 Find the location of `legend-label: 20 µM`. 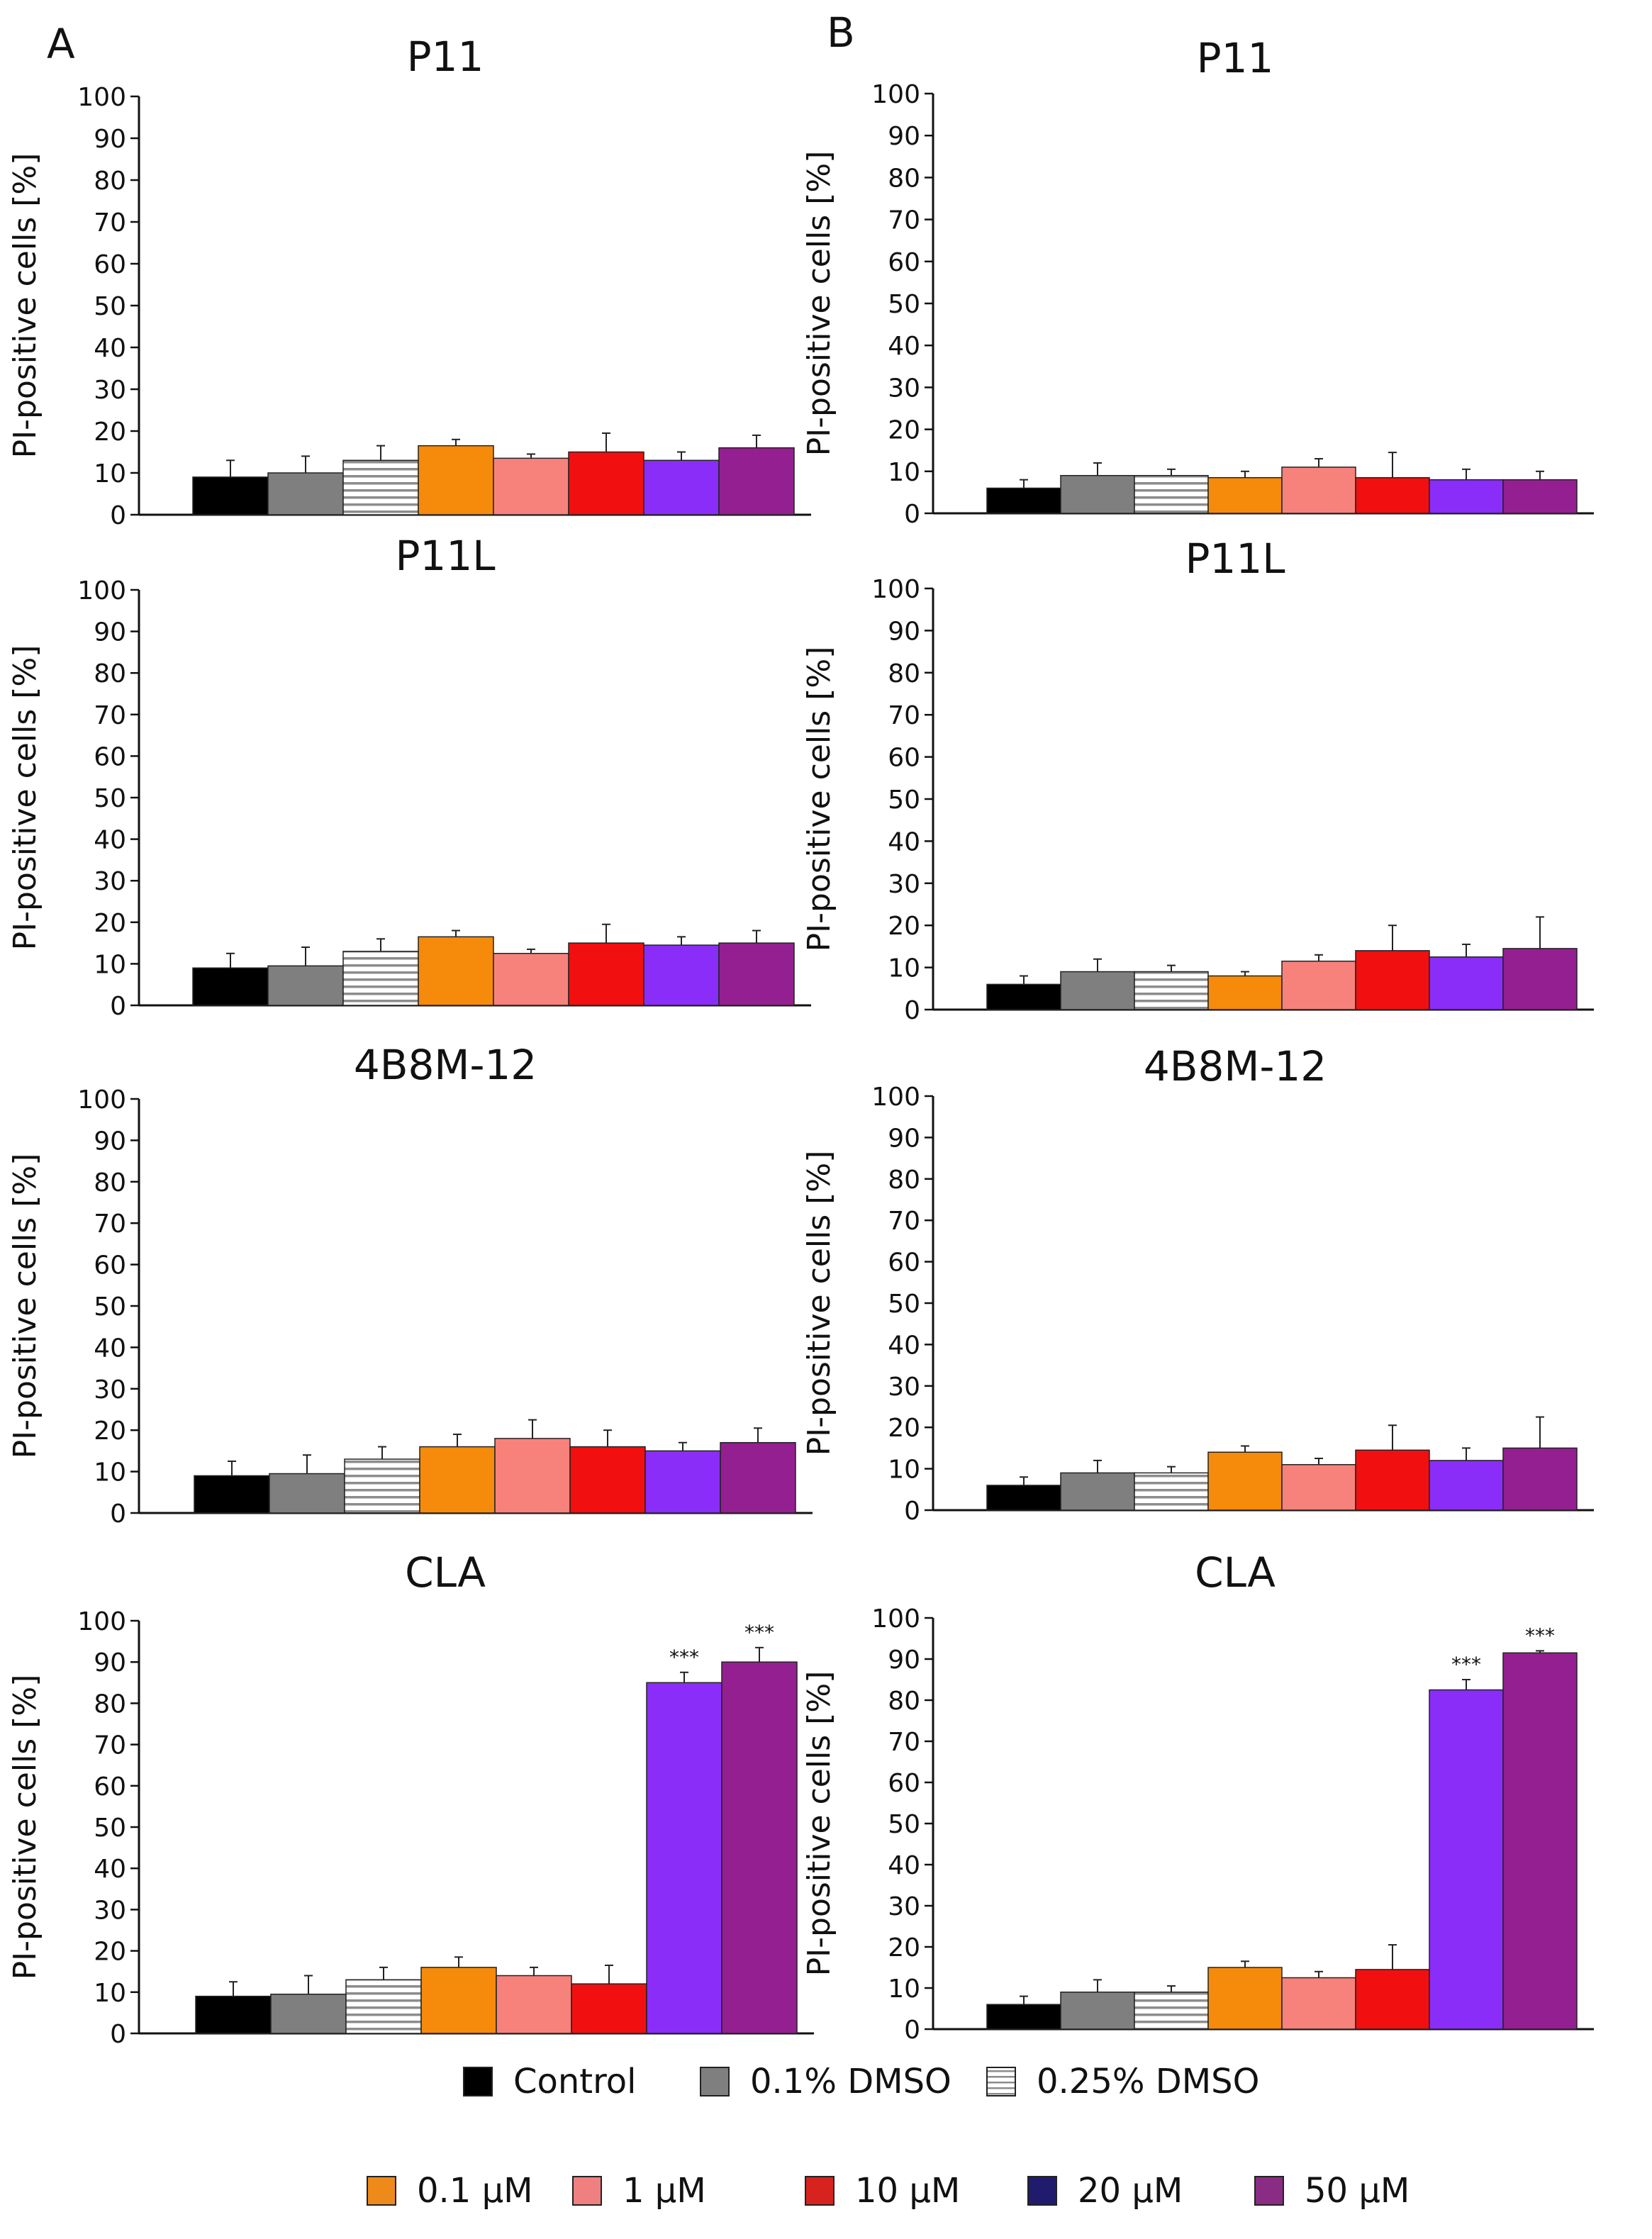

legend-label: 20 µM is located at coordinates (1130, 2191).